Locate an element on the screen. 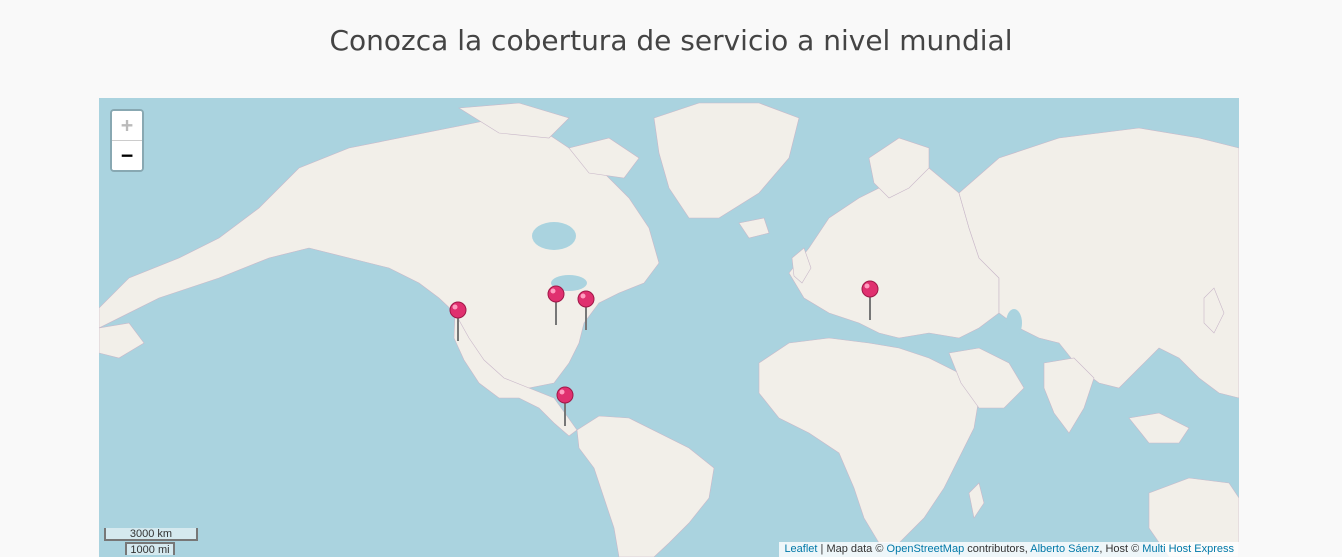  zoom-out-button: − is located at coordinates (127, 155).